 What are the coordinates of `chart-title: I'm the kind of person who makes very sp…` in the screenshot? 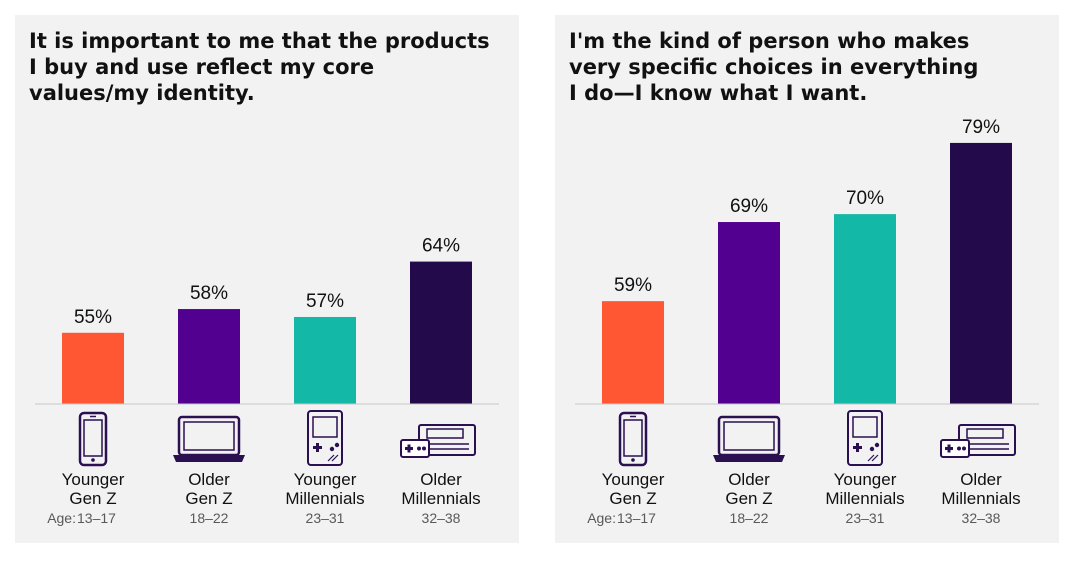 It's located at (774, 67).